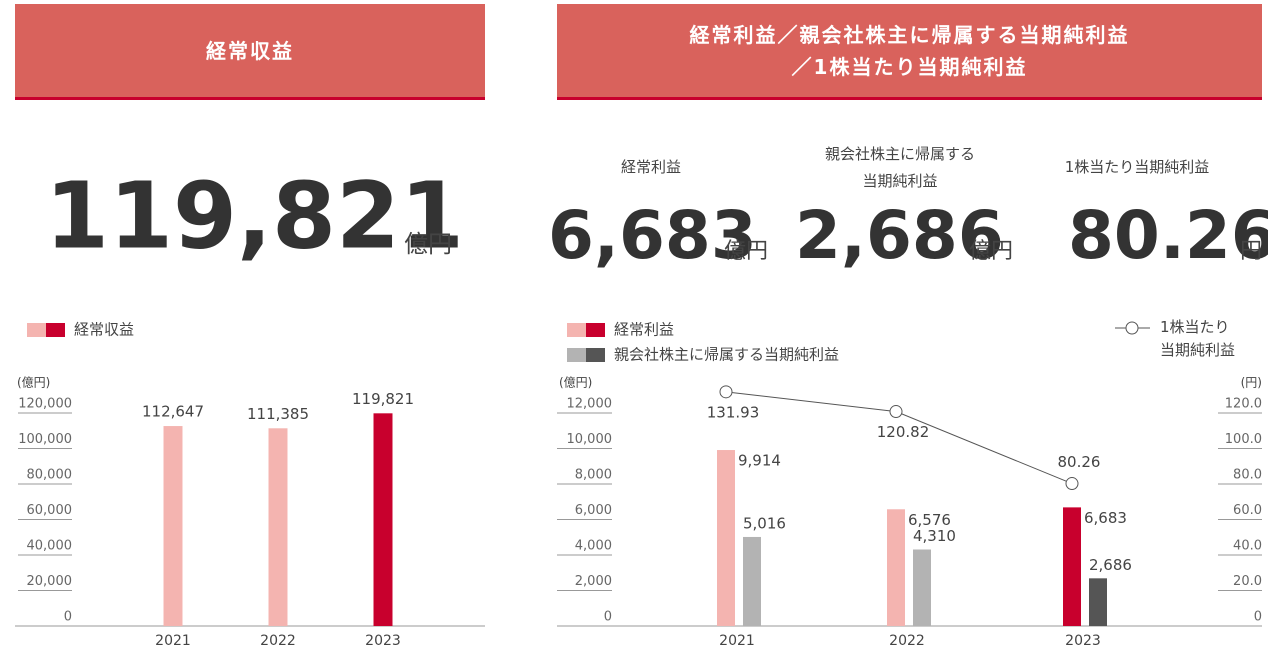  I want to click on kpi-unit: 円, so click(1251, 251).